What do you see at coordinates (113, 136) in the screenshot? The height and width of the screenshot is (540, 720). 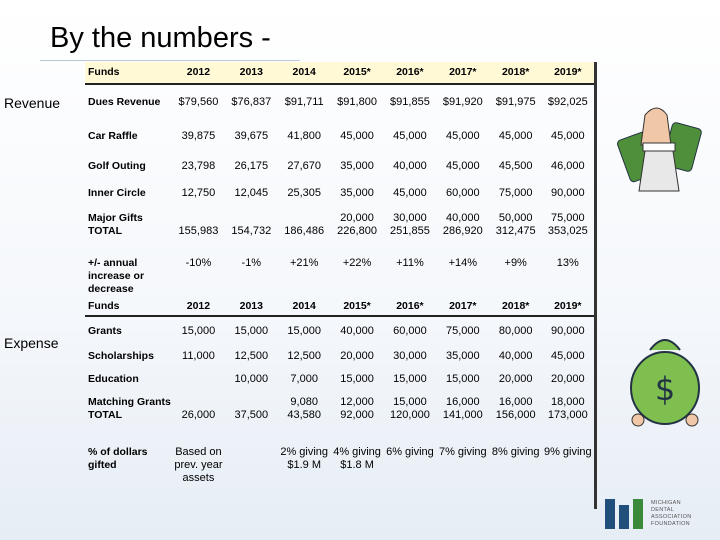 I see `row-label: Car Raffle` at bounding box center [113, 136].